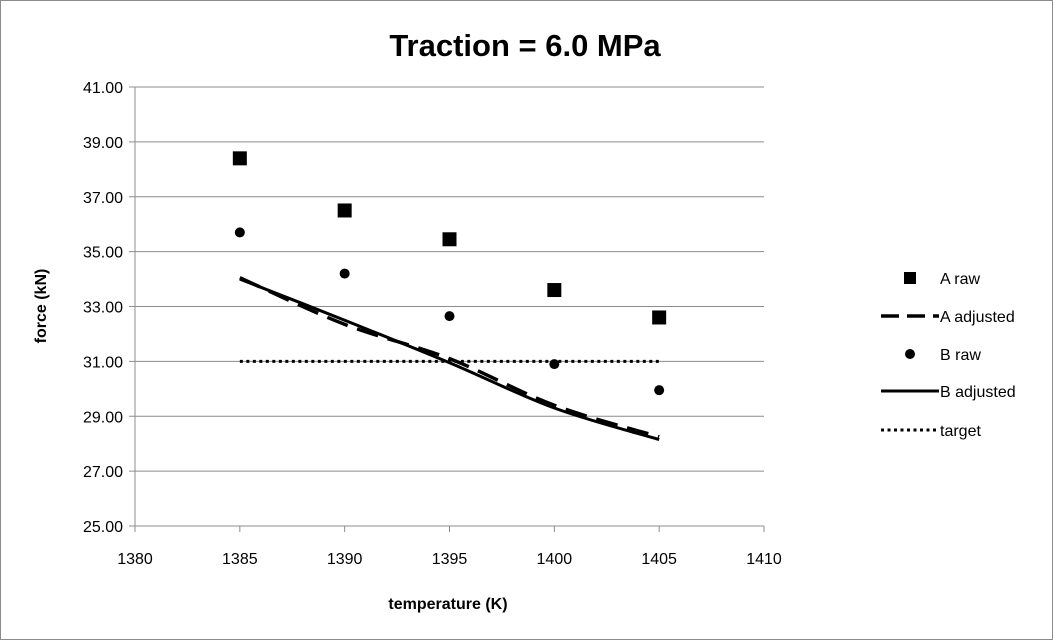 This screenshot has width=1053, height=640. Describe the element at coordinates (960, 279) in the screenshot. I see `legend-label-a-raw: A raw` at that location.